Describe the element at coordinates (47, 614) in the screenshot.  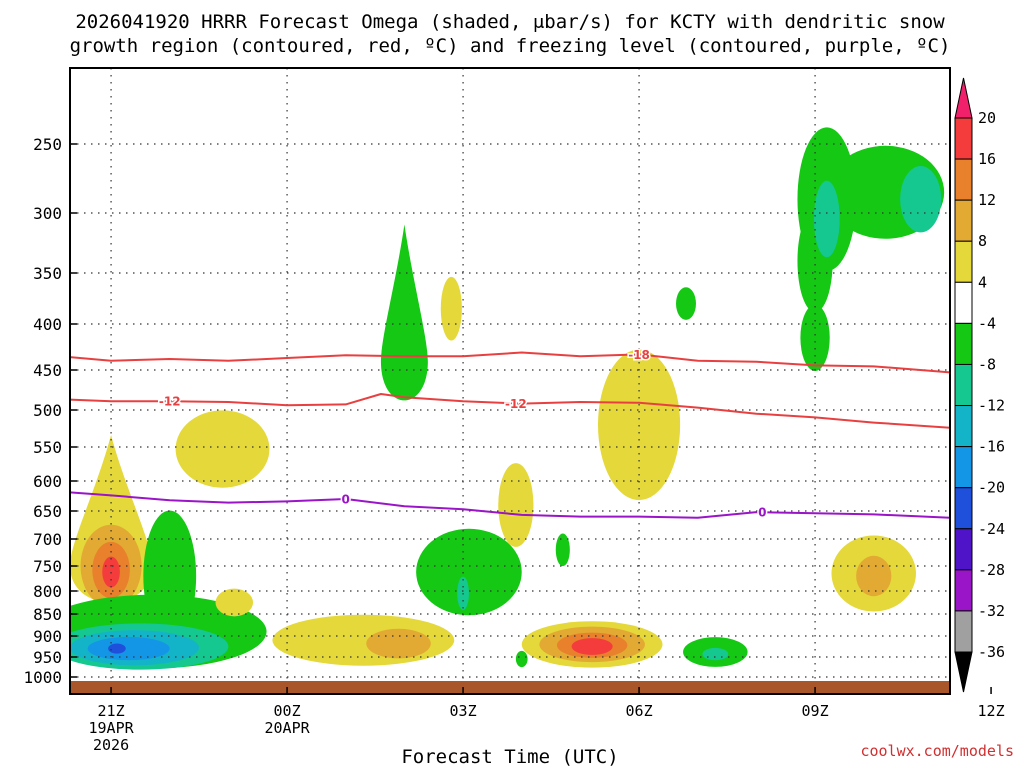
I see `y-tick-label: 850` at that location.